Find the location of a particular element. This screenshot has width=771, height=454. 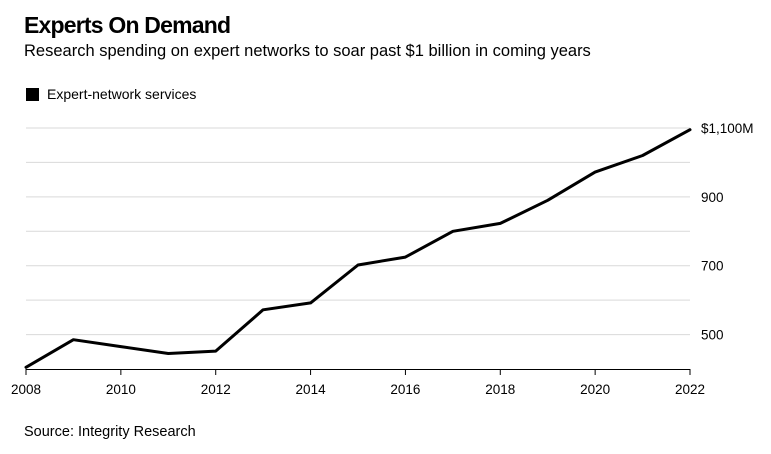

x-tick-label-2016: 2016 is located at coordinates (405, 389).